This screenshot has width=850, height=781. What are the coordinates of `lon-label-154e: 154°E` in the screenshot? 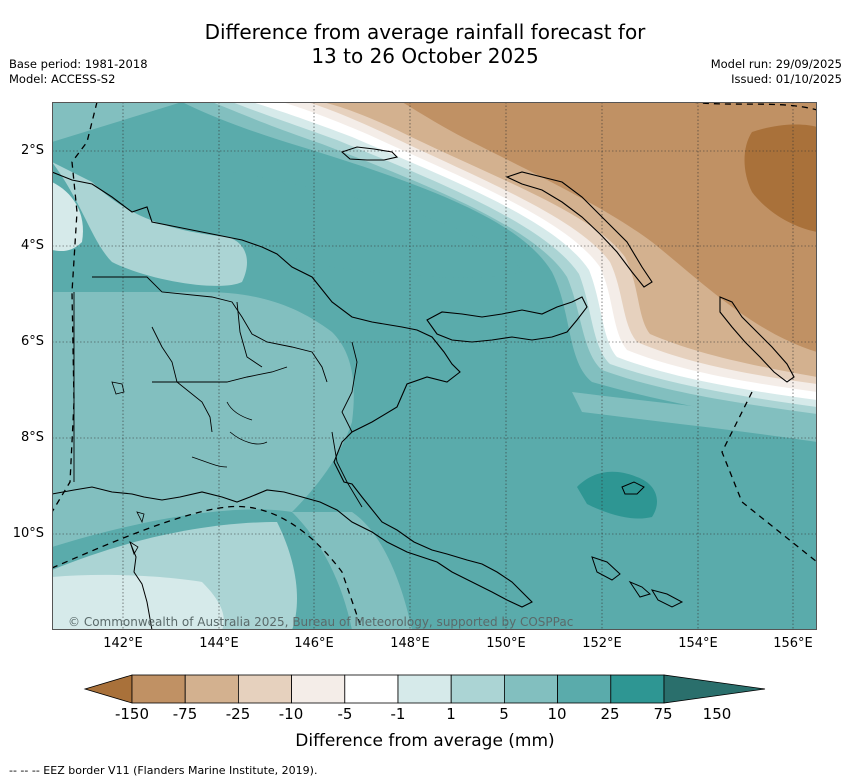 It's located at (698, 643).